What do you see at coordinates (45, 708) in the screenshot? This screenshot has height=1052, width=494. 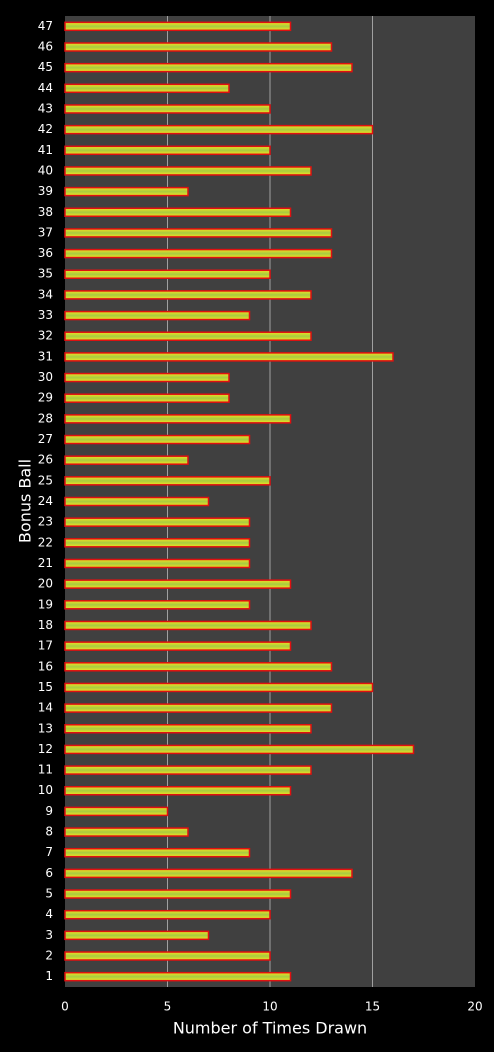 I see `y-tick-label: 14` at bounding box center [45, 708].